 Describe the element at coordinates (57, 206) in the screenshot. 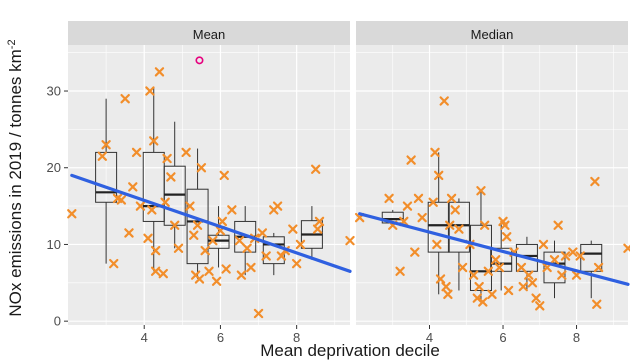

I see `y-axis-ticks: 0 10 20 30` at that location.